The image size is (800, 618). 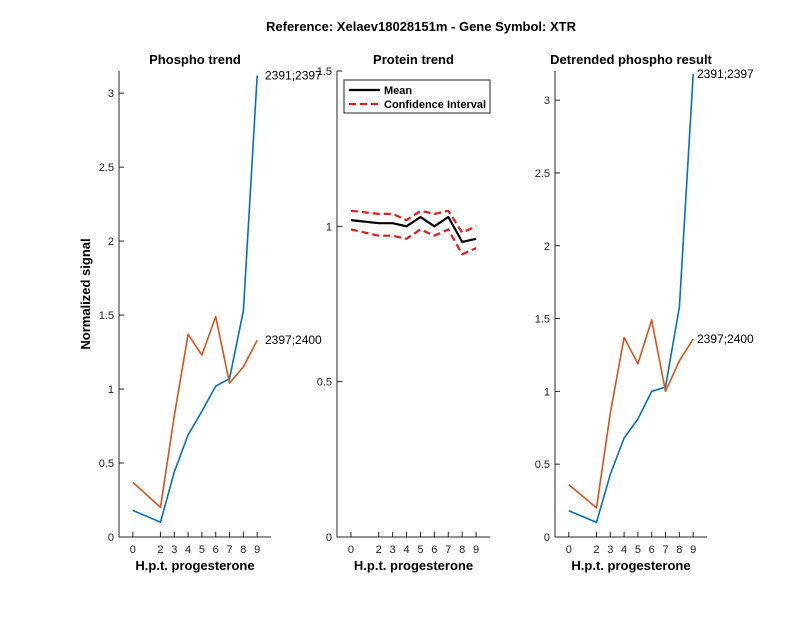 What do you see at coordinates (195, 59) in the screenshot?
I see `panel-title: Phospho trend` at bounding box center [195, 59].